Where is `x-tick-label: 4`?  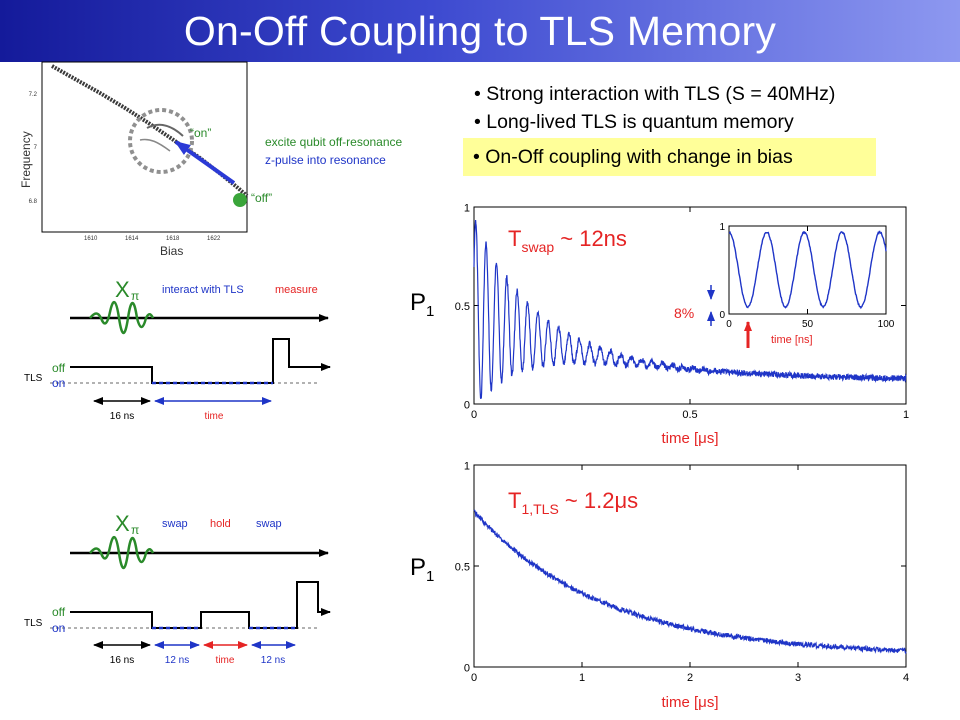 x-tick-label: 4 is located at coordinates (906, 678).